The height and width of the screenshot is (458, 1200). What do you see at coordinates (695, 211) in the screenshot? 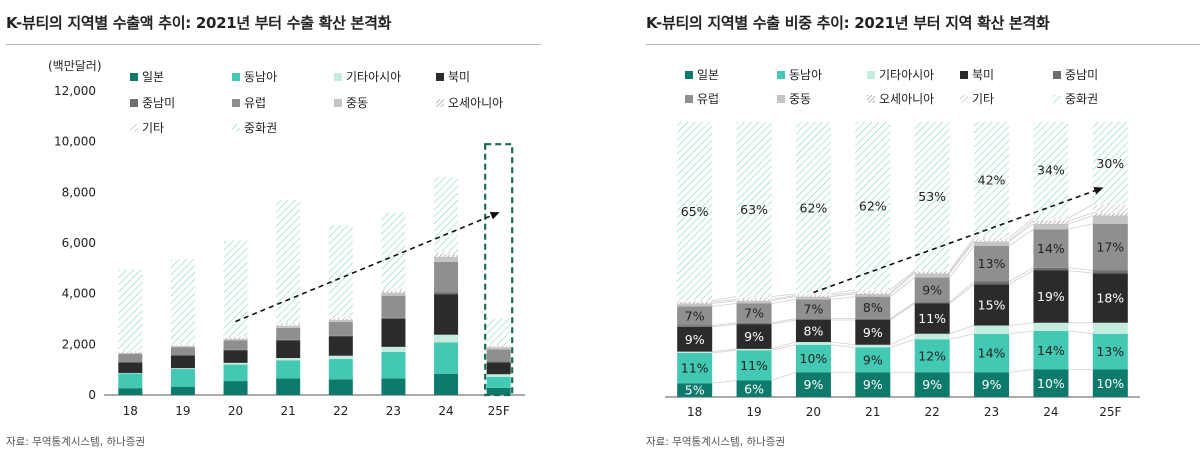
I see `data-label-eca491ed9994eab68c-18: 65%` at bounding box center [695, 211].